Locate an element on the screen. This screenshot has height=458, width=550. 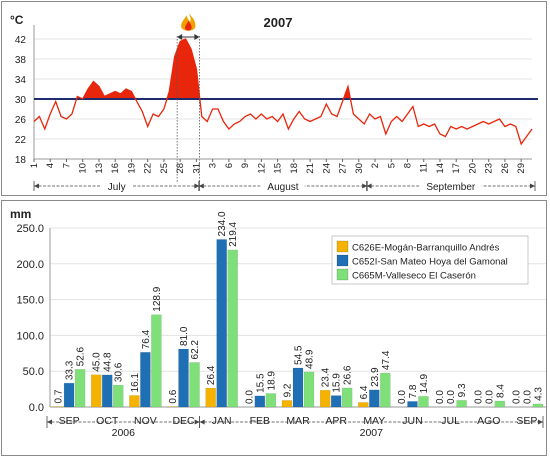
rainfall-bar-value-label: 30.6 is located at coordinates (119, 372).